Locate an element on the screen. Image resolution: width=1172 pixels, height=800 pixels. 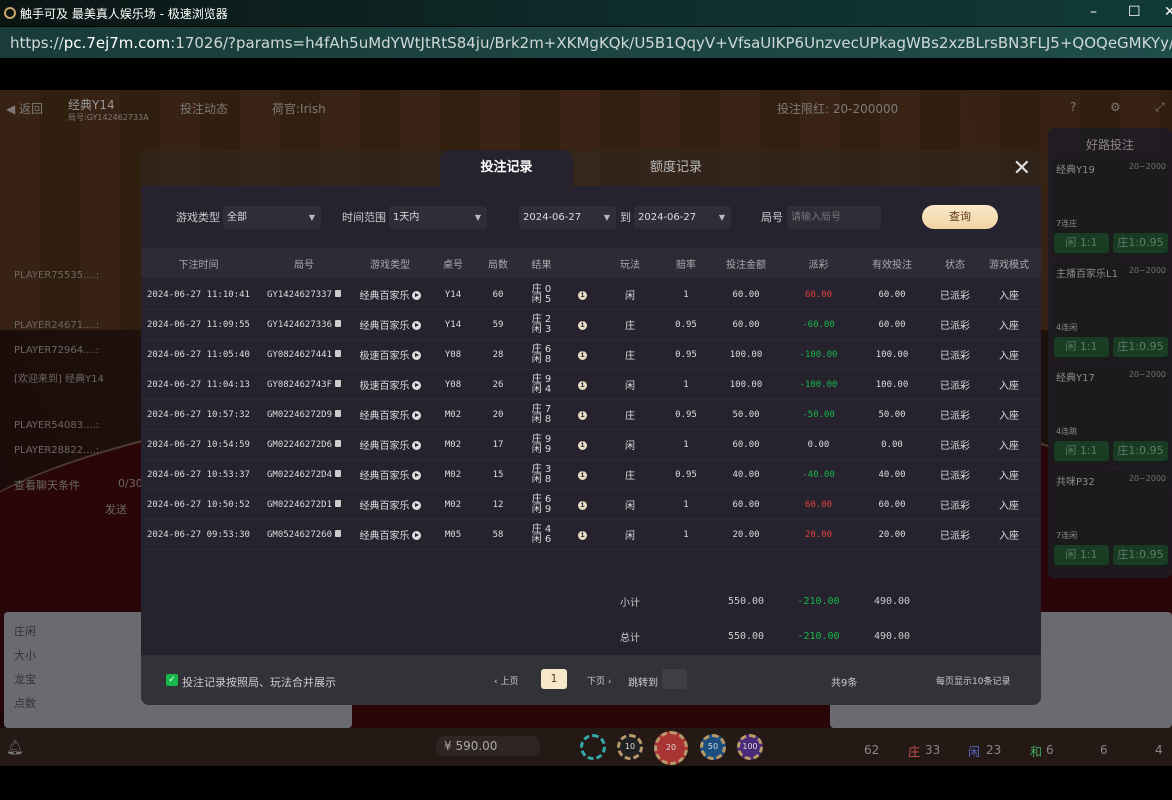
odds: 0.95 is located at coordinates (686, 414).